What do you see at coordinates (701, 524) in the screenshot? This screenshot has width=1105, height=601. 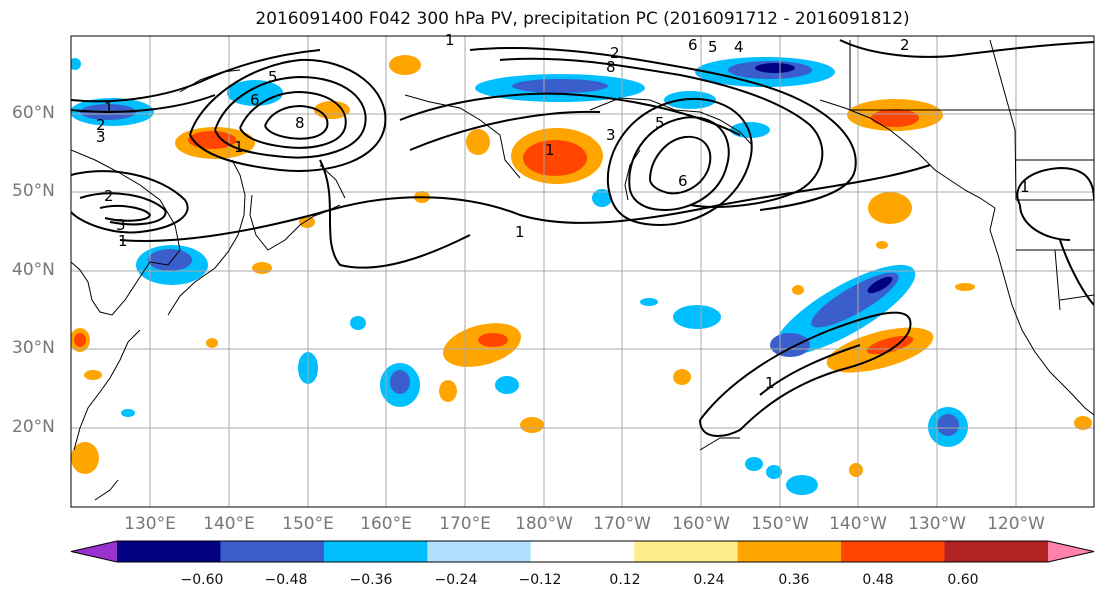 I see `lon-label: 160°W` at bounding box center [701, 524].